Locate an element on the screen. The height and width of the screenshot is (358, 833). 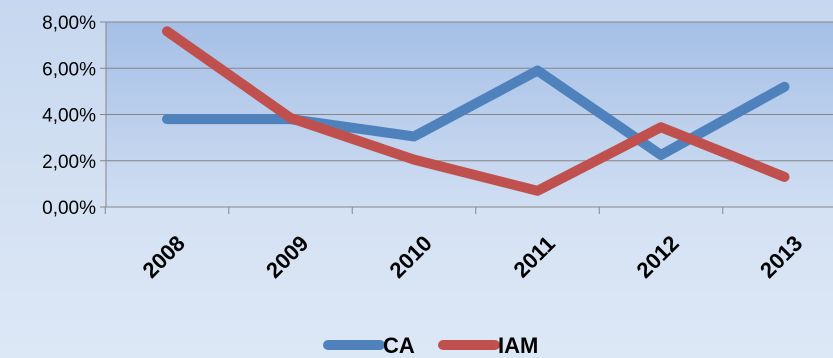
y-tick-label: 6,00% is located at coordinates (69, 69).